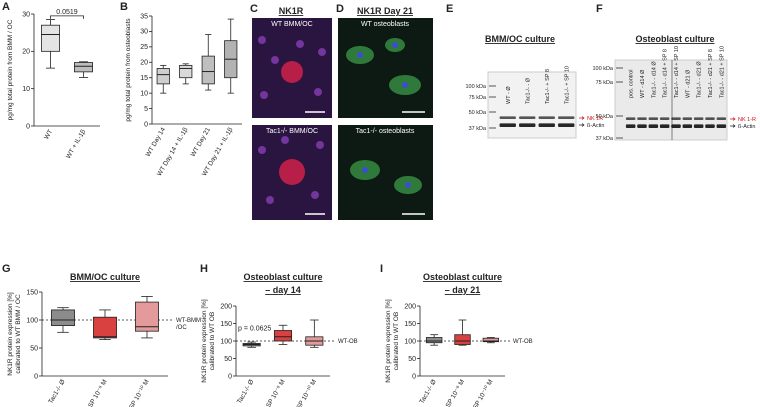 Image resolution: width=760 pixels, height=407 pixels. What do you see at coordinates (283, 290) in the screenshot?
I see `chart-subtitle: – day 14` at bounding box center [283, 290].